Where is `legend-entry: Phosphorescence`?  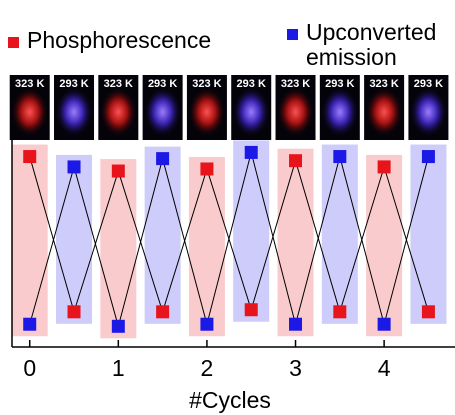 legend-entry: Phosphorescence is located at coordinates (109, 40).